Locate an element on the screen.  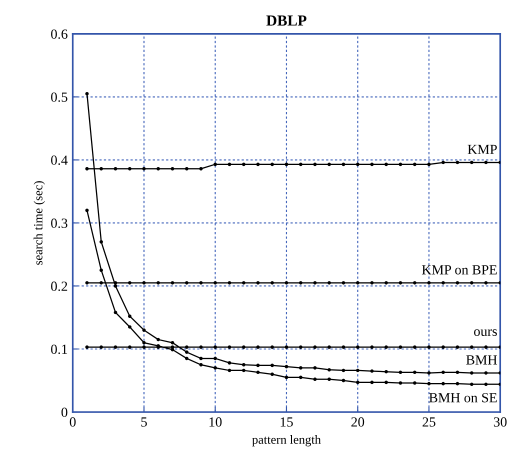
series-label: BMH is located at coordinates (482, 359).